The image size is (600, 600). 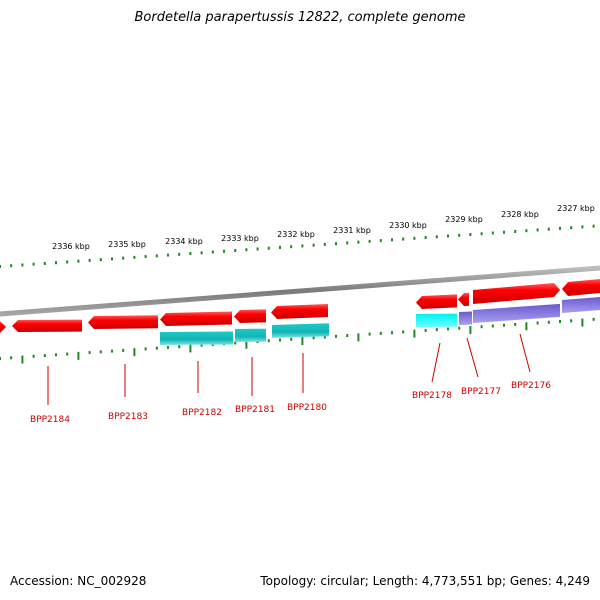 What do you see at coordinates (531, 386) in the screenshot?
I see `gene-label: BPP2176` at bounding box center [531, 386].